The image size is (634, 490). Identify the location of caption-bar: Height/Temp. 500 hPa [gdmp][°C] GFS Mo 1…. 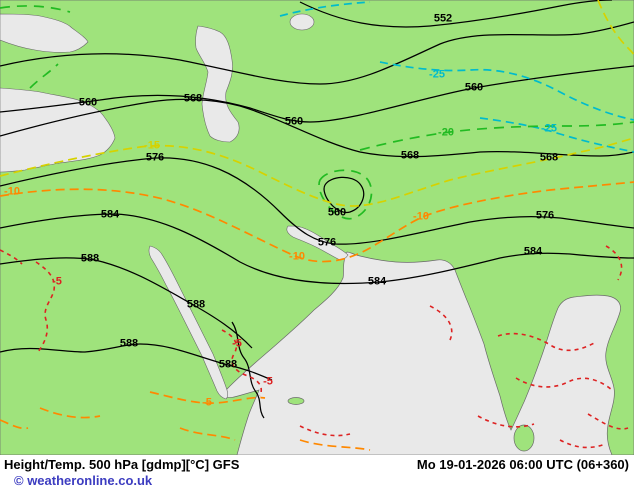
(317, 472).